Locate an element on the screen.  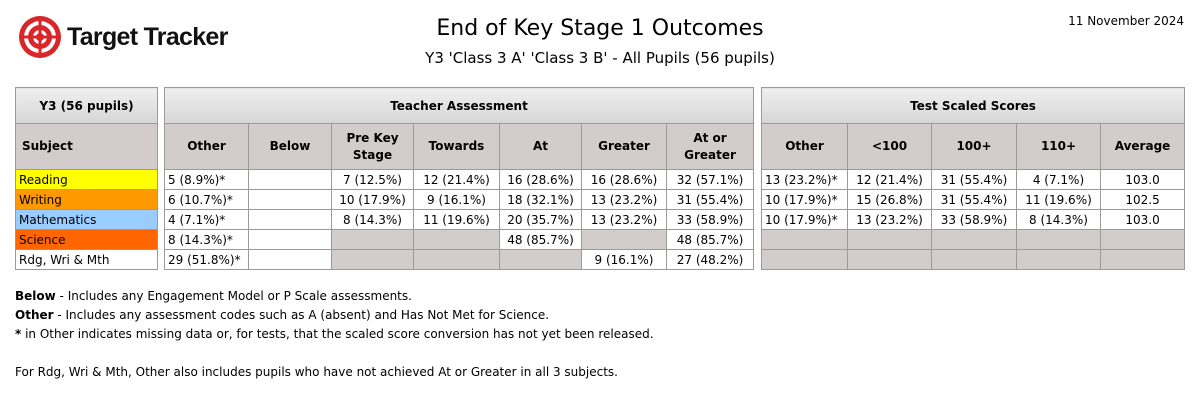
brand-logo: Target Tracker is located at coordinates (123, 37).